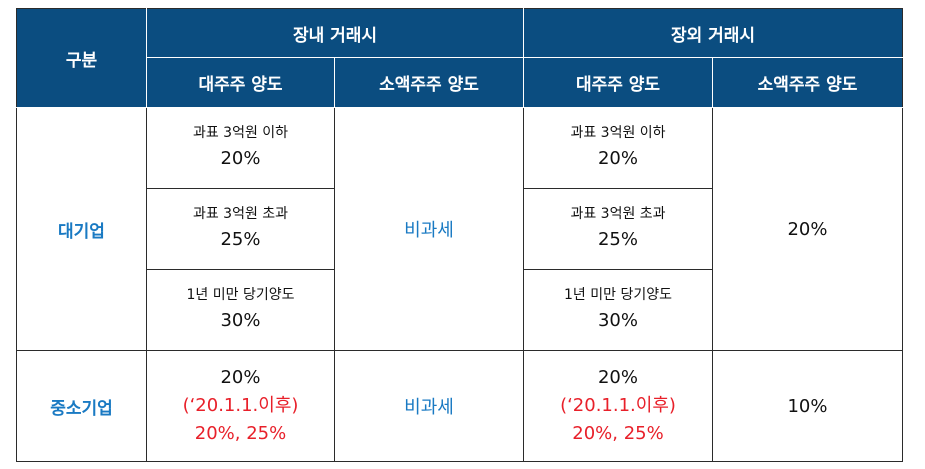 This screenshot has width=925, height=469. What do you see at coordinates (618, 82) in the screenshot?
I see `header-off-major: 대주주 양도` at bounding box center [618, 82].